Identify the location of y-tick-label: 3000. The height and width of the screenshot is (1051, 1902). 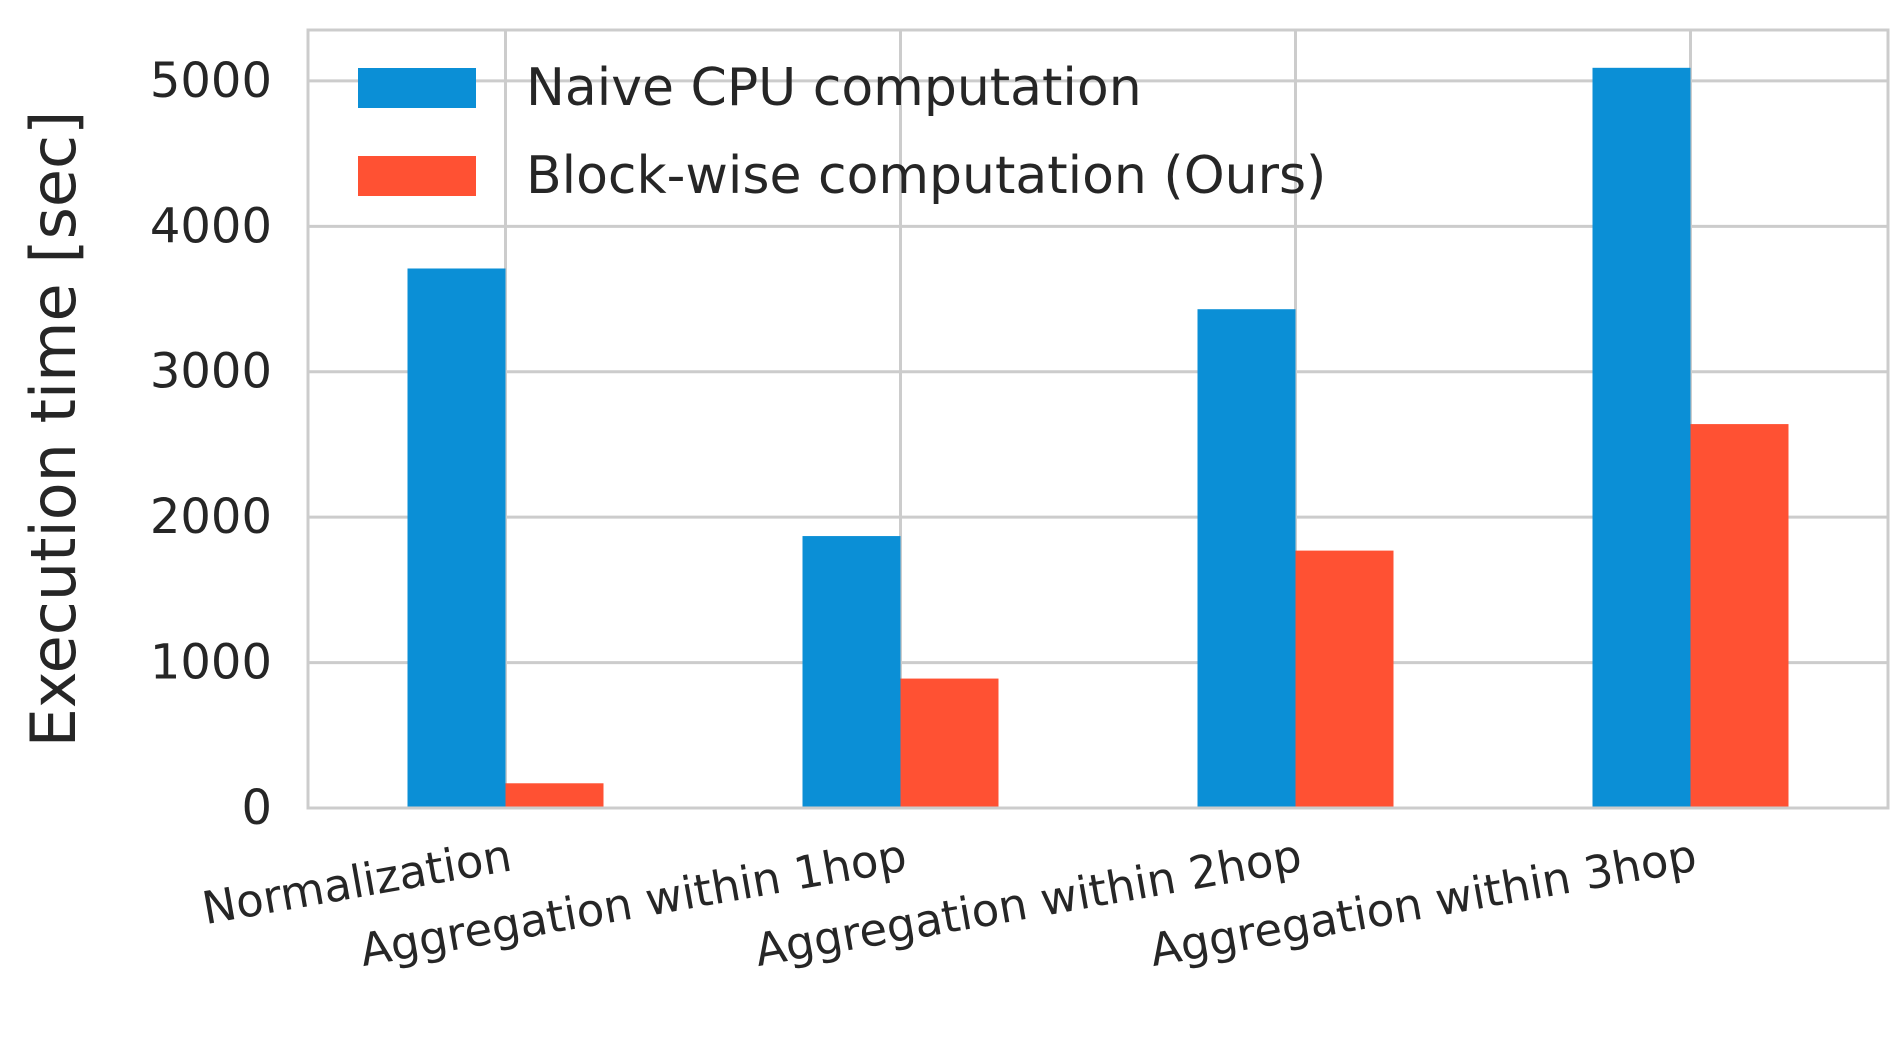
(211, 372).